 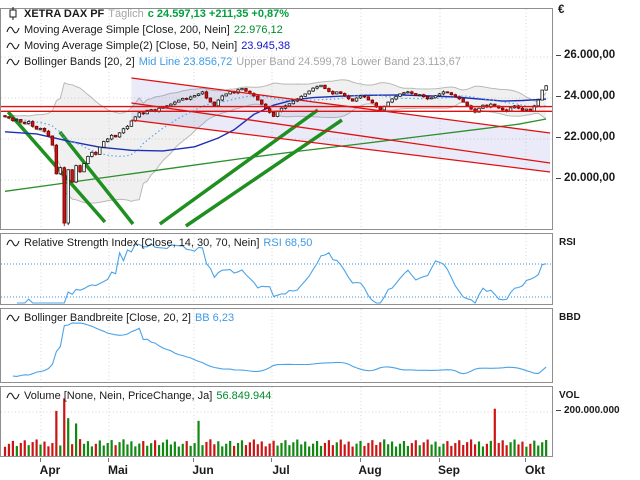 I want to click on last-price-change: c 24.597,13 +211,35 +0,87%, so click(x=218, y=13).